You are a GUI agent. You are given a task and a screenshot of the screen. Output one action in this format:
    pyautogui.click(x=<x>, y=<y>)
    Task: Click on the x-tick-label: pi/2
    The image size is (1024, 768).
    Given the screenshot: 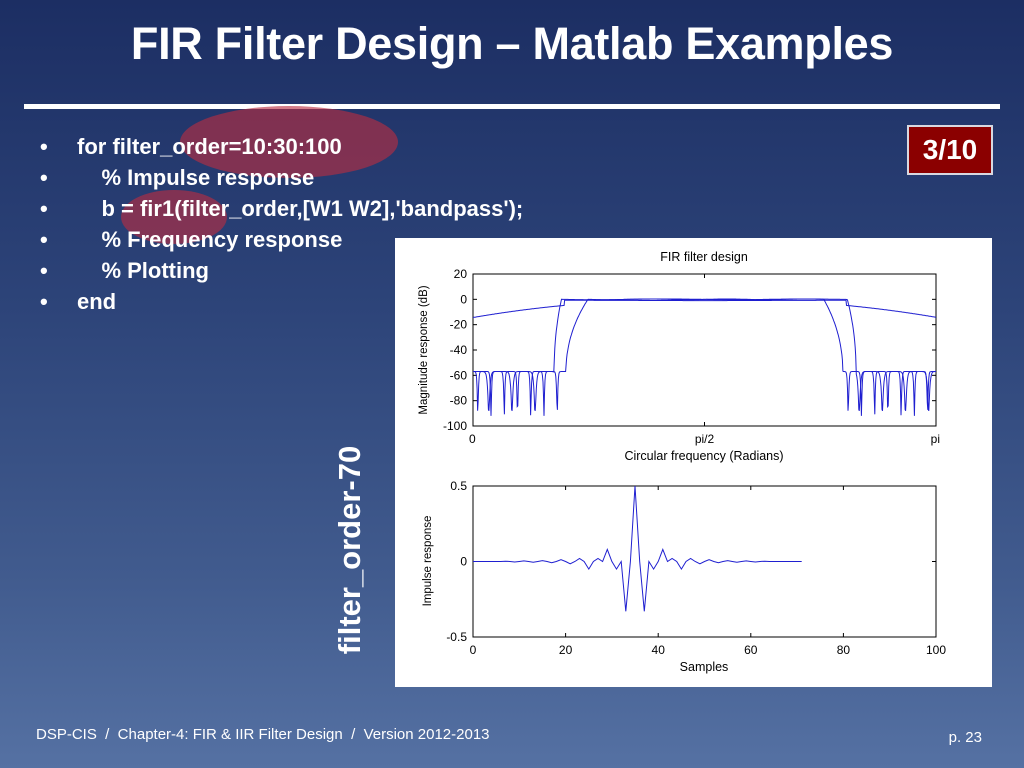 What is the action you would take?
    pyautogui.click(x=705, y=439)
    